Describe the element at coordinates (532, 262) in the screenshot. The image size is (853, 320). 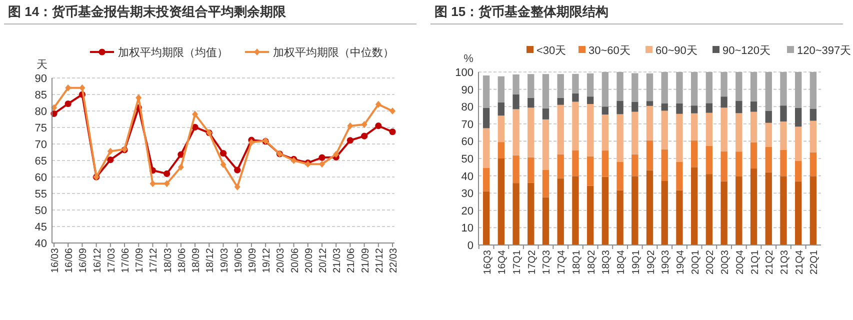
I see `x-tick-label: 17Q2` at that location.